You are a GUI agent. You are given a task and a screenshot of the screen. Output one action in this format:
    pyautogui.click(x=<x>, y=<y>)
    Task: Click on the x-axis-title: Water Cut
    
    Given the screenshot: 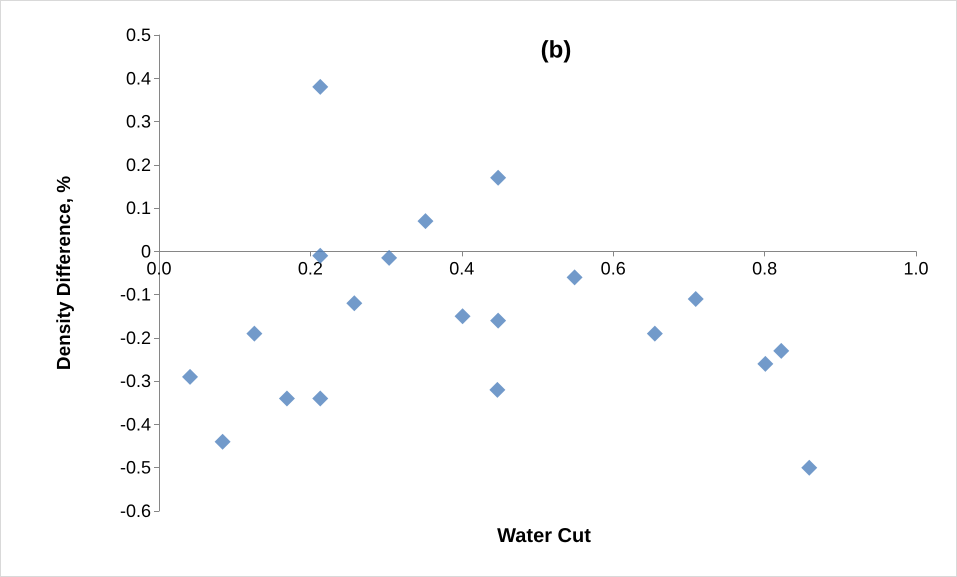 What is the action you would take?
    pyautogui.click(x=544, y=536)
    